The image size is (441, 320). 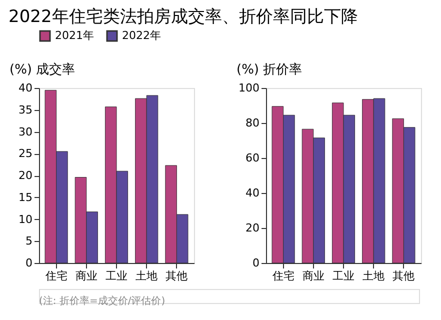 What do you see at coordinates (29, 241) in the screenshot?
I see `y-tick-label: 5` at bounding box center [29, 241].